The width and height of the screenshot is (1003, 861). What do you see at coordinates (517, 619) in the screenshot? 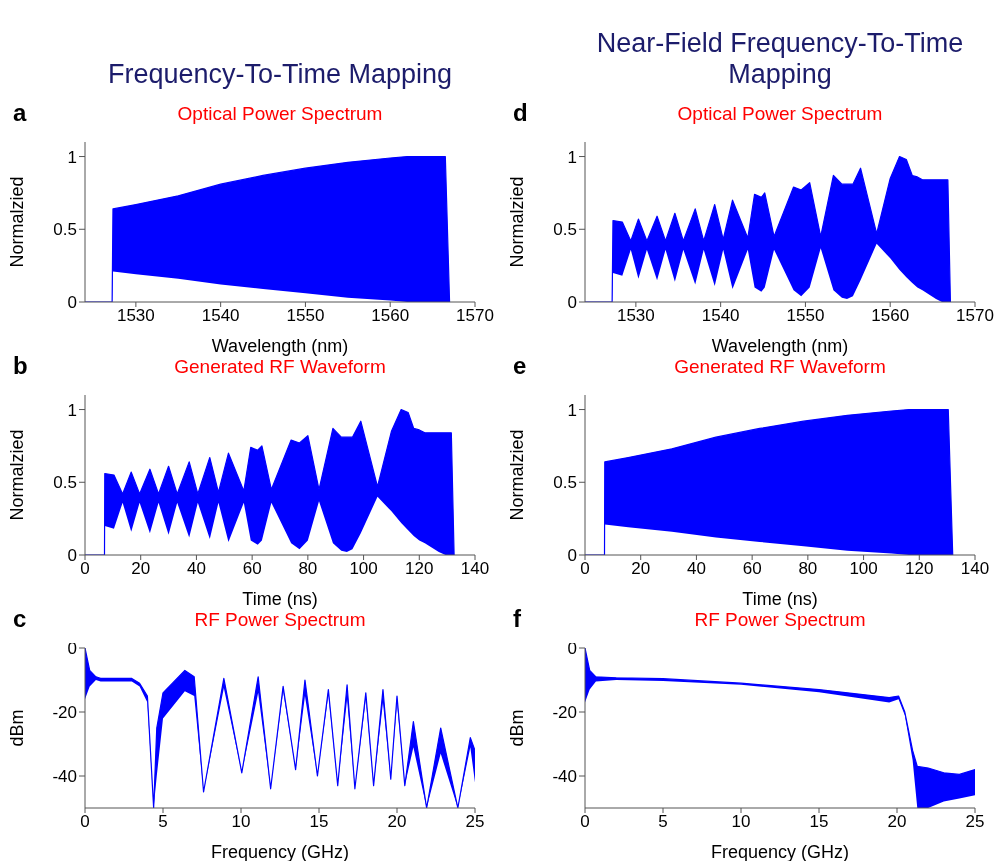
I see `text: f` at bounding box center [517, 619].